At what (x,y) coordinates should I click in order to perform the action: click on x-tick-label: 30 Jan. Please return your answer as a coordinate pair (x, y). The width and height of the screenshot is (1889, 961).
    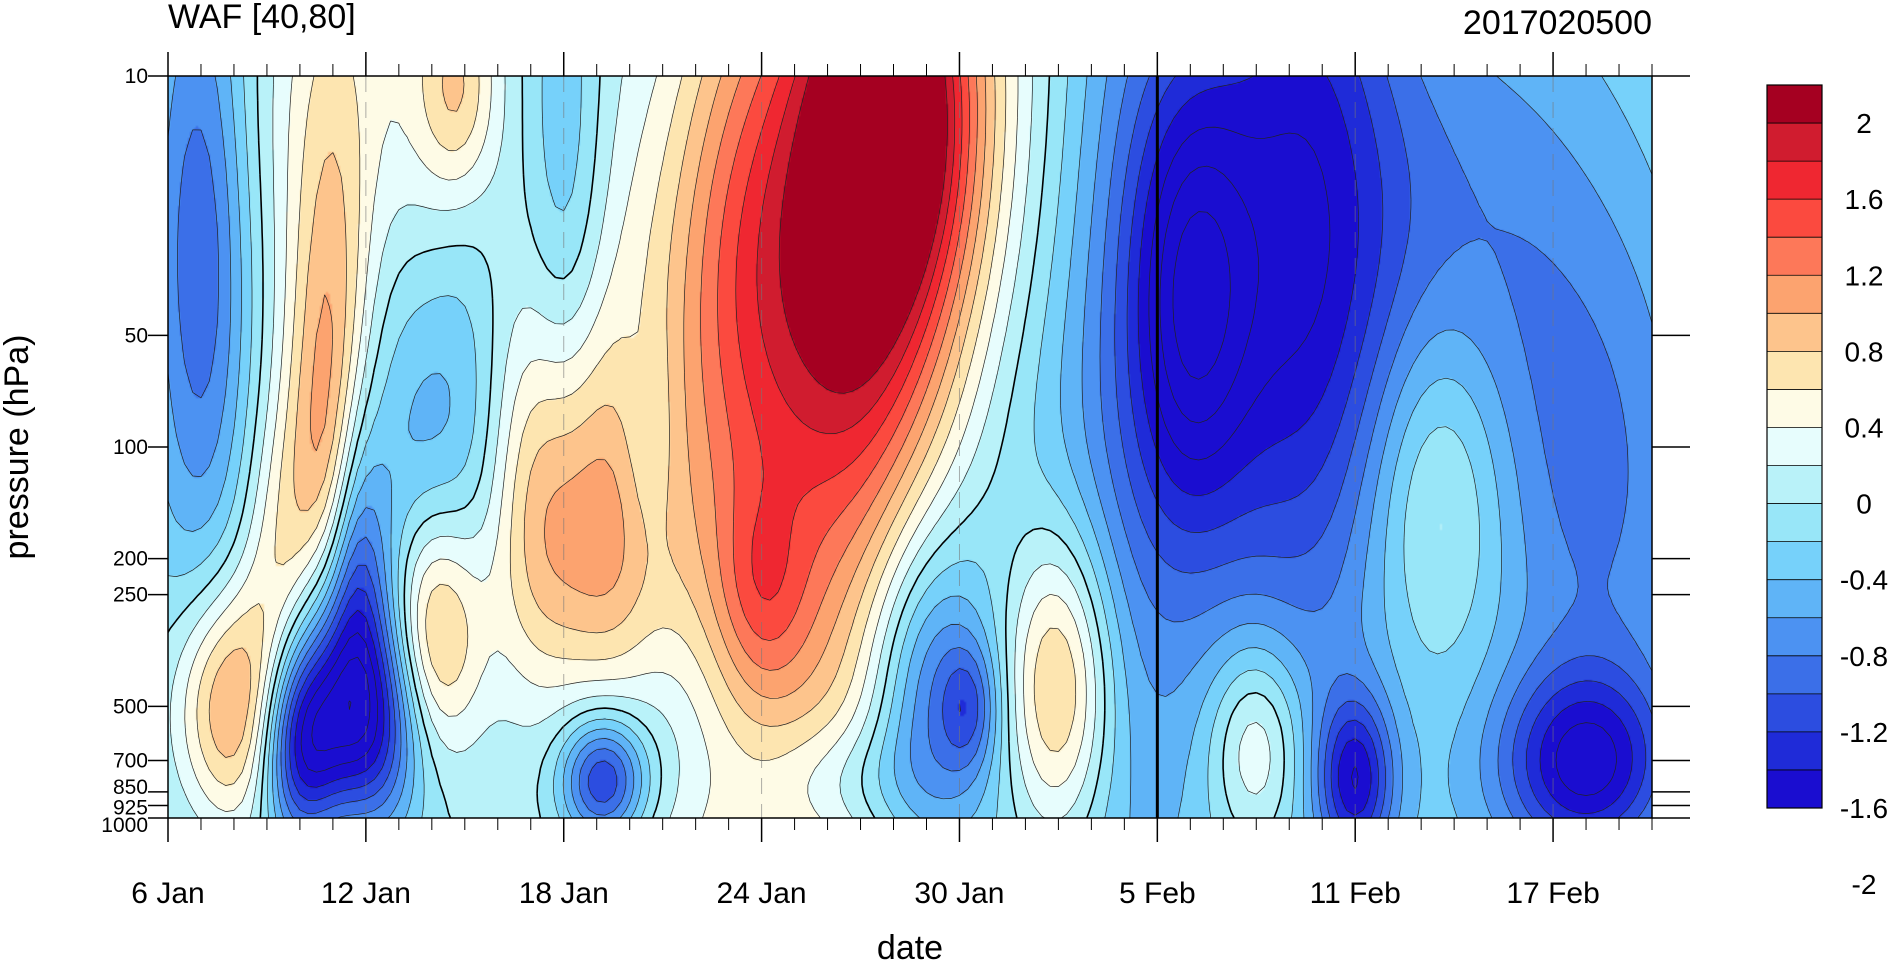
    Looking at the image, I should click on (959, 893).